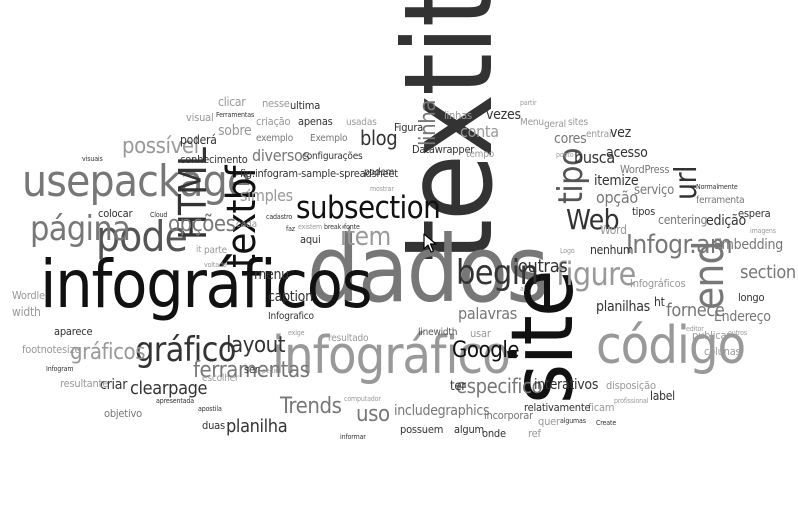 The width and height of the screenshot is (798, 529). I want to click on word-menu: menu, so click(271, 275).